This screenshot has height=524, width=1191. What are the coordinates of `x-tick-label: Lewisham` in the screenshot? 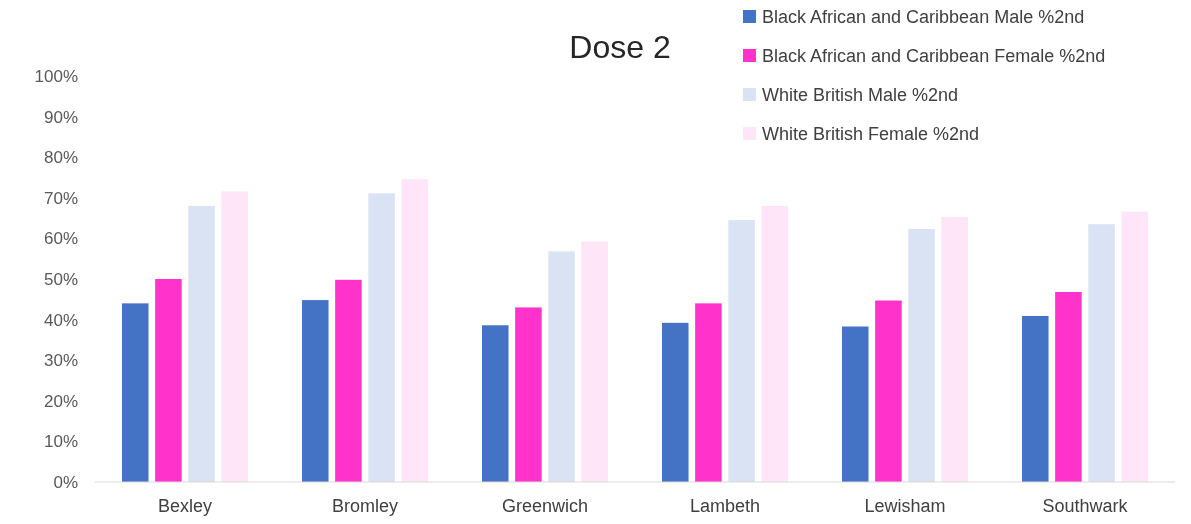 It's located at (905, 506).